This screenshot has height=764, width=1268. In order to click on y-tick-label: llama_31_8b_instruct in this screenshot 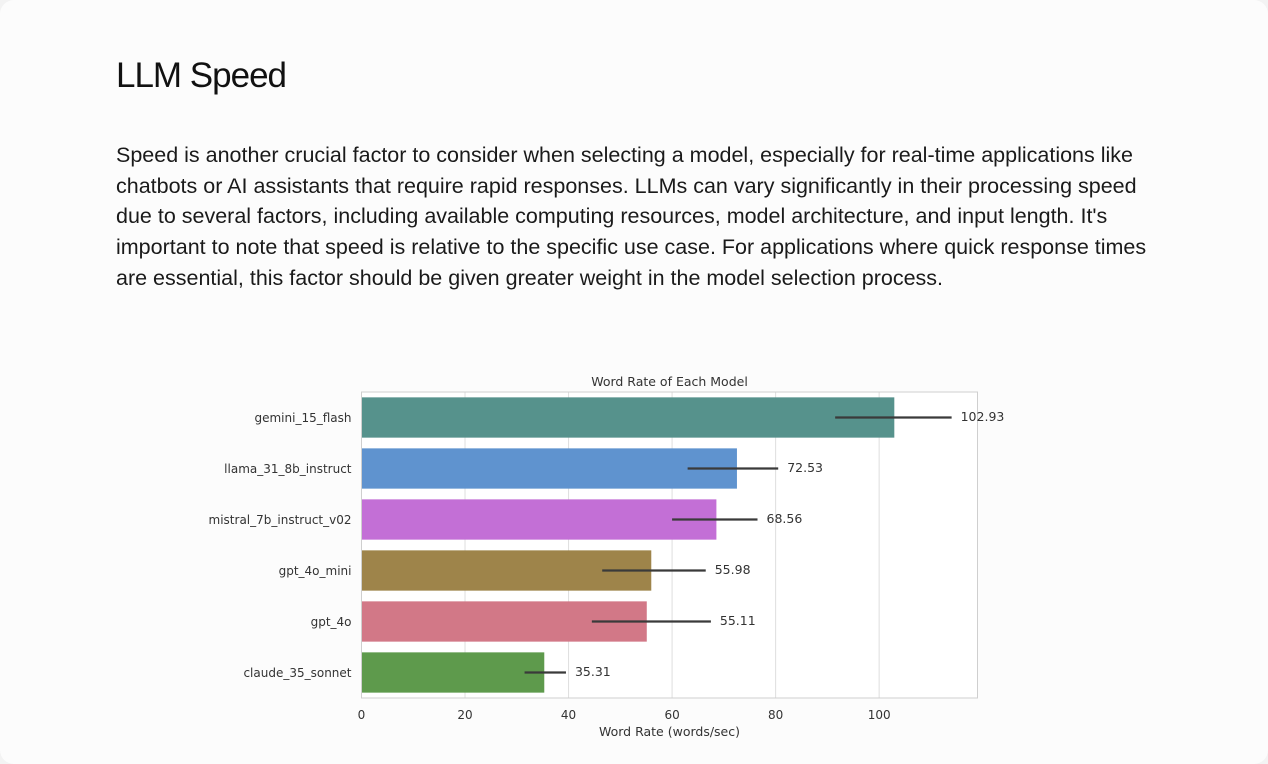, I will do `click(288, 469)`.